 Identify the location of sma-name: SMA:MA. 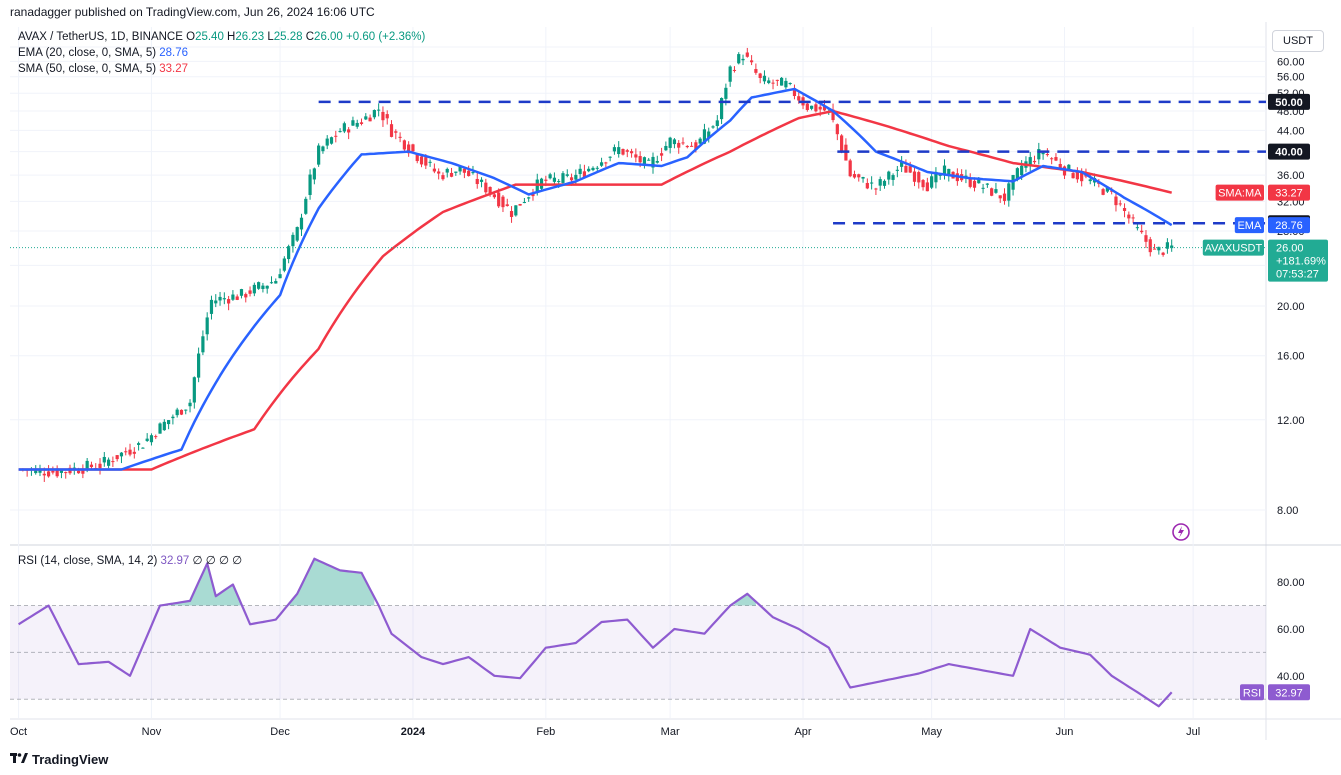
(1240, 194).